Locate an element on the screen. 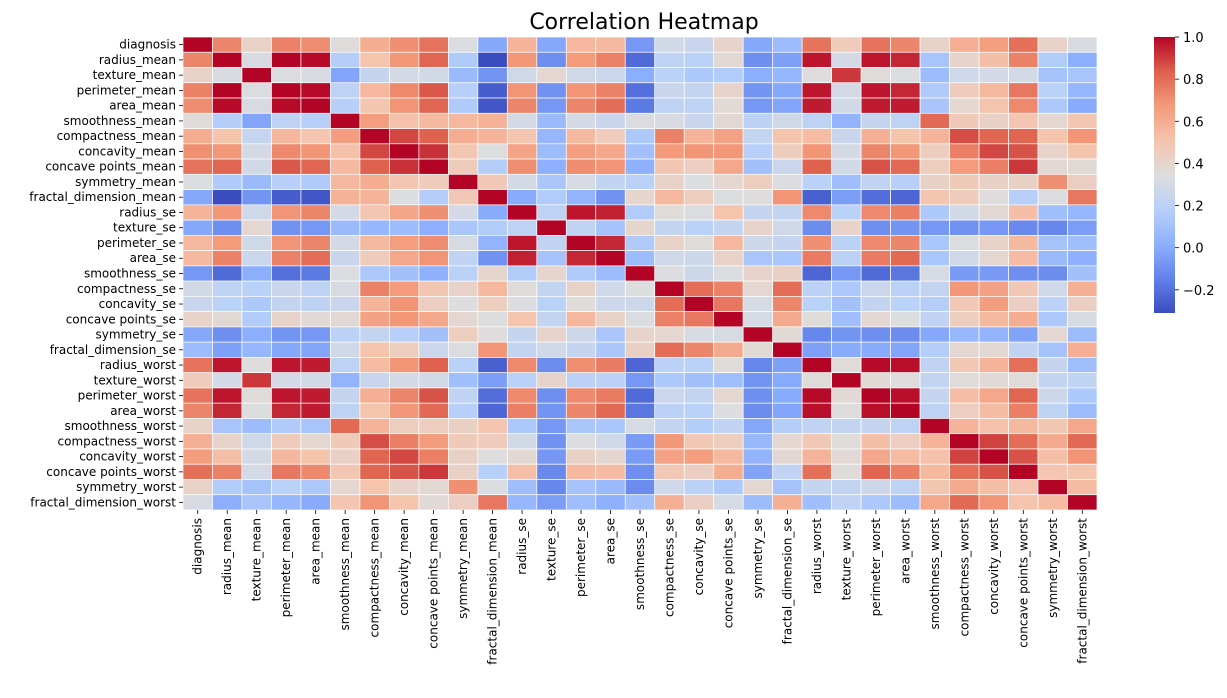 This screenshot has height=698, width=1227. x-tick-label: radius_se is located at coordinates (522, 546).